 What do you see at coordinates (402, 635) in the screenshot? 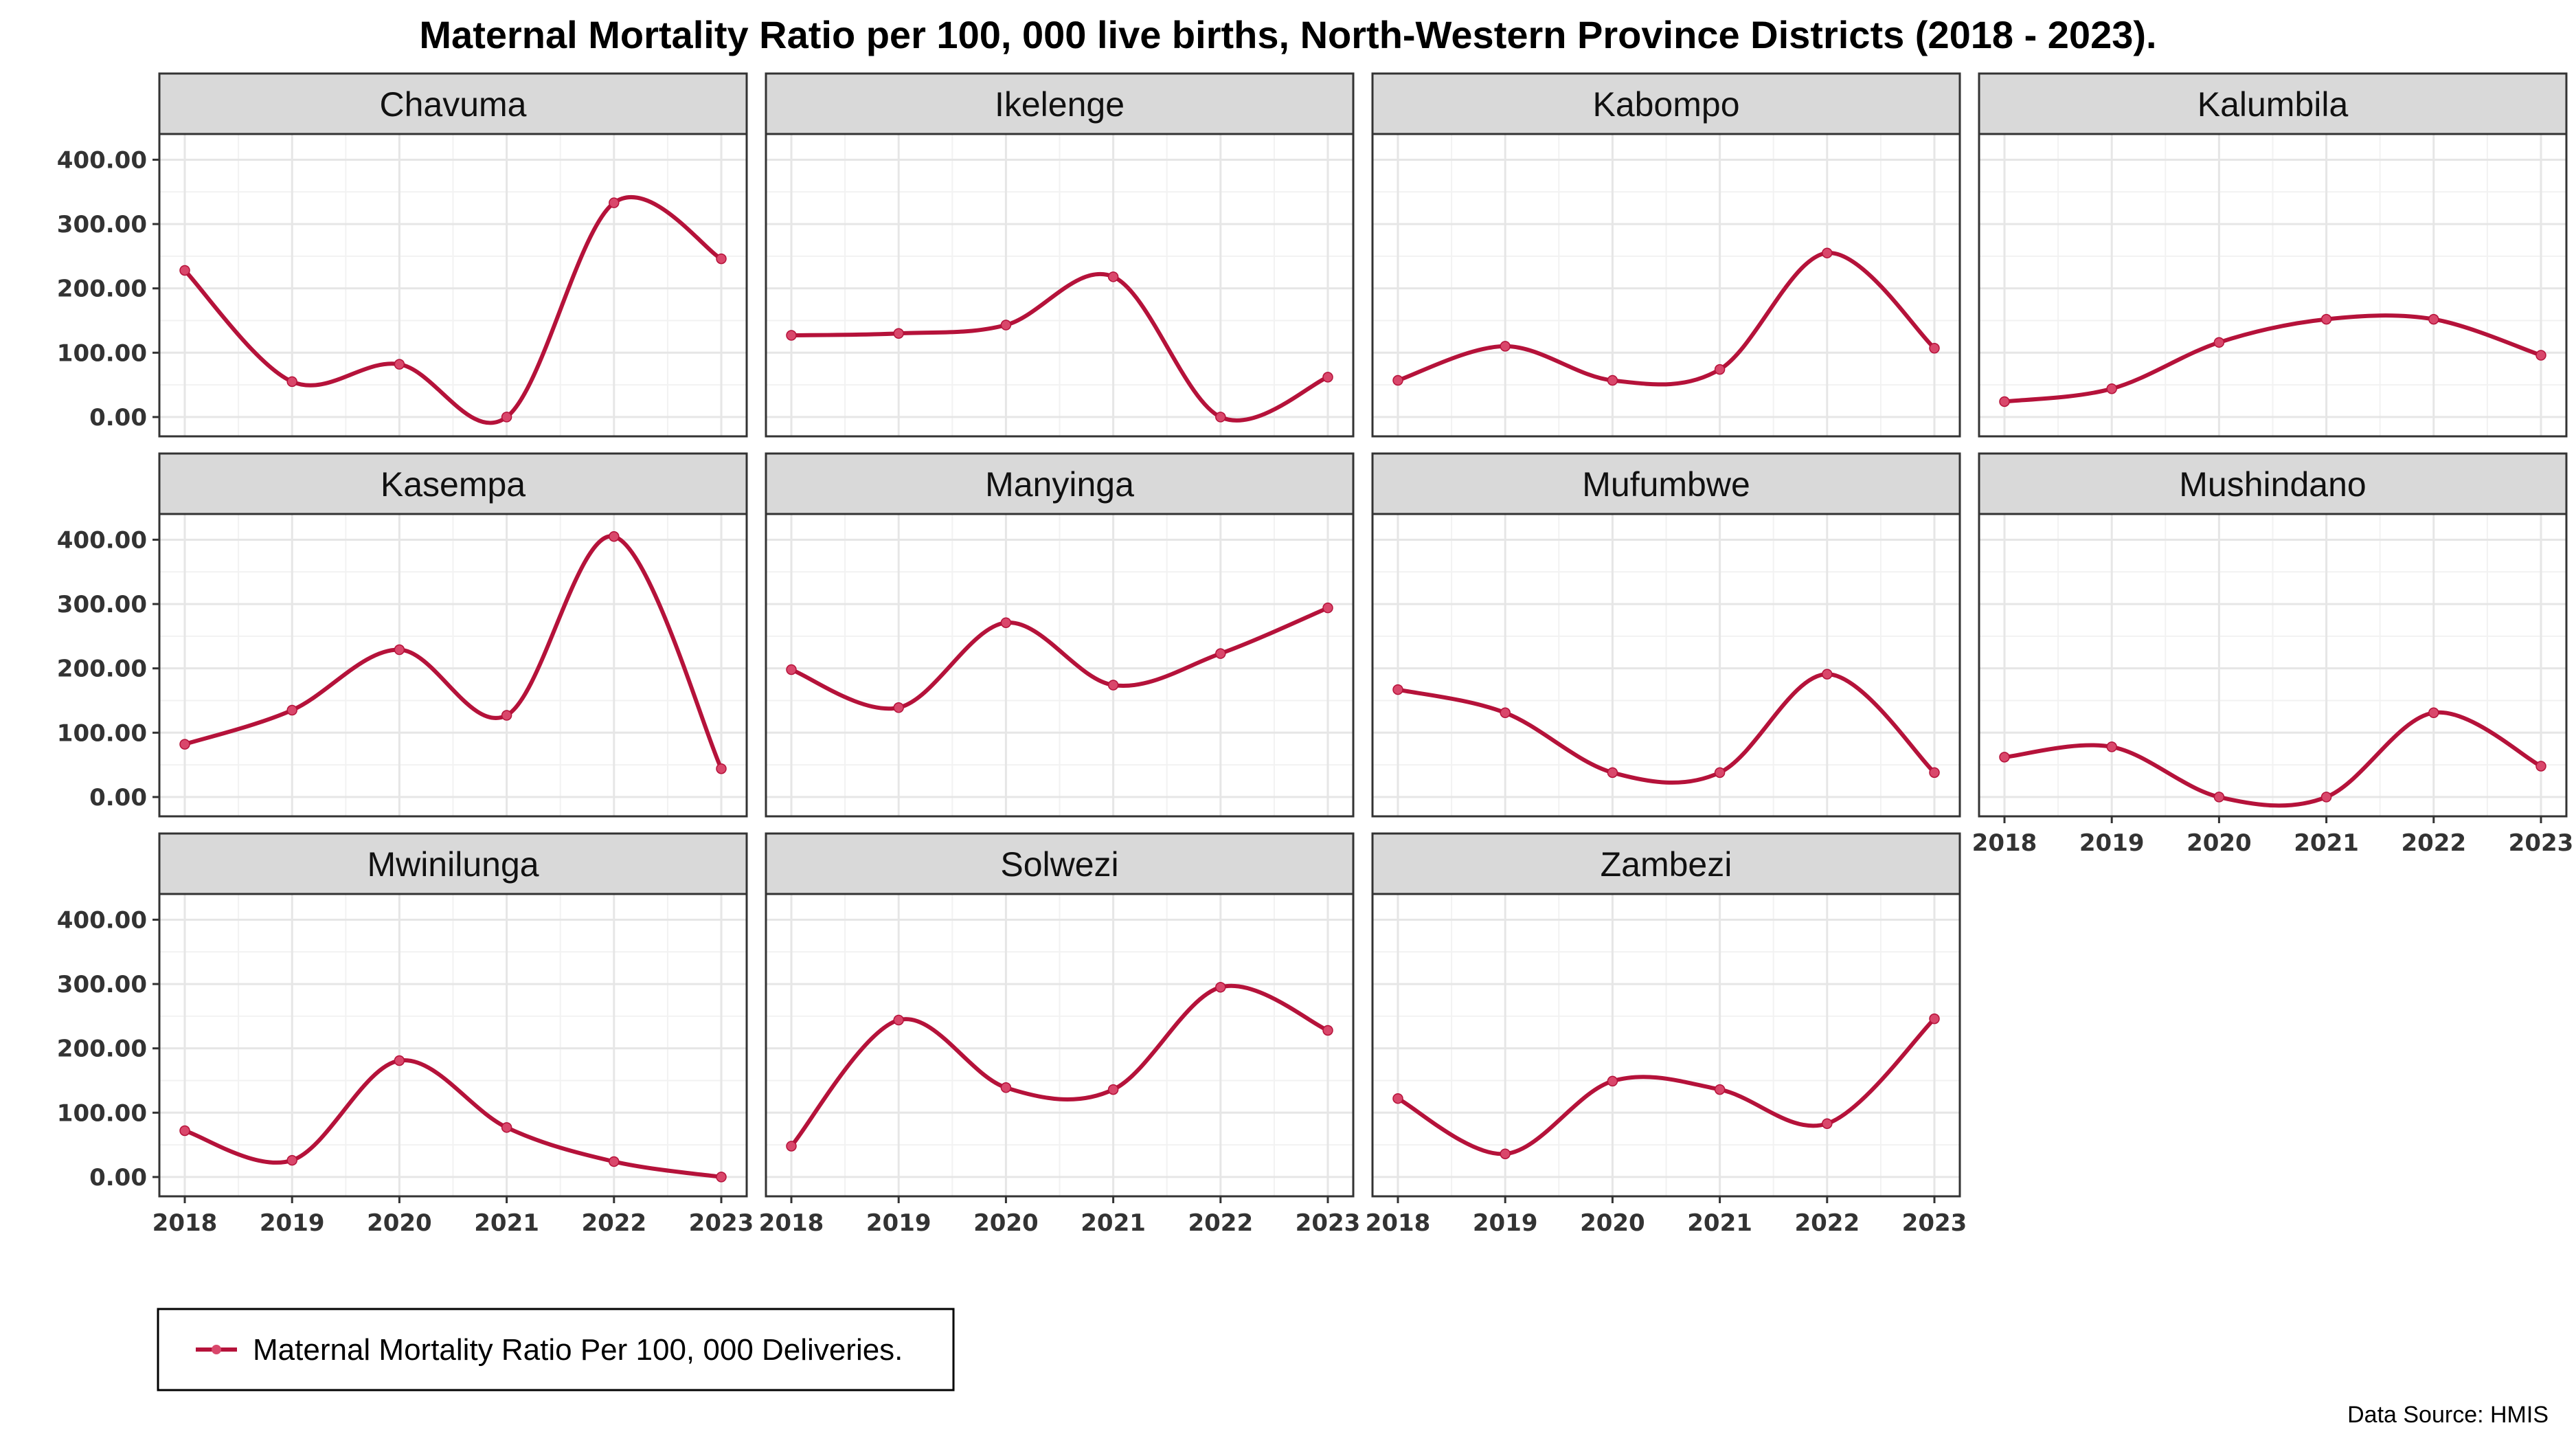
I see `panel-kasempa: Kasempa 0.00 100.00 200.00 300.00 400.00` at bounding box center [402, 635].